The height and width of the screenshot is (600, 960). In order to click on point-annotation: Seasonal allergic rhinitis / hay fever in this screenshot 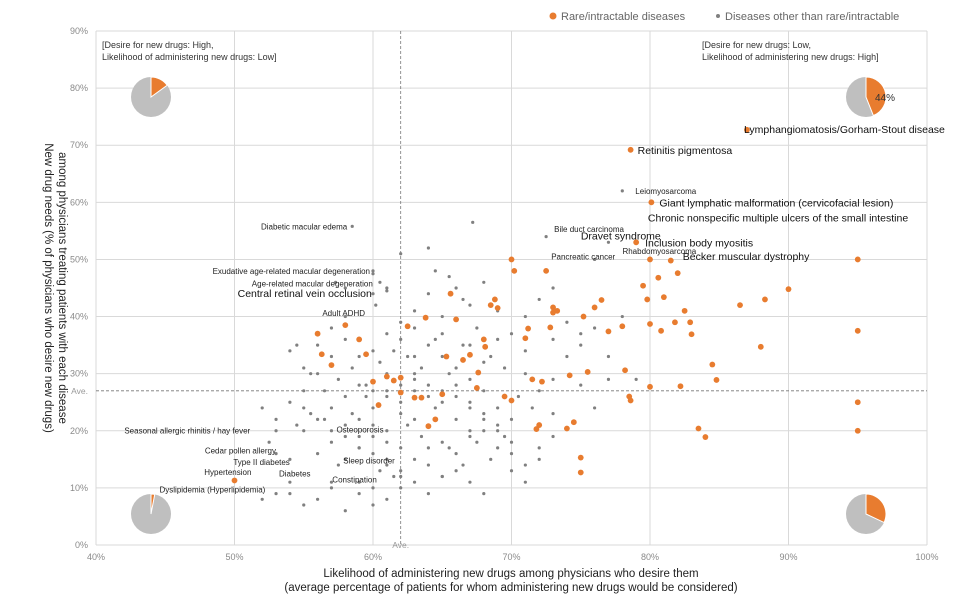, I will do `click(187, 431)`.